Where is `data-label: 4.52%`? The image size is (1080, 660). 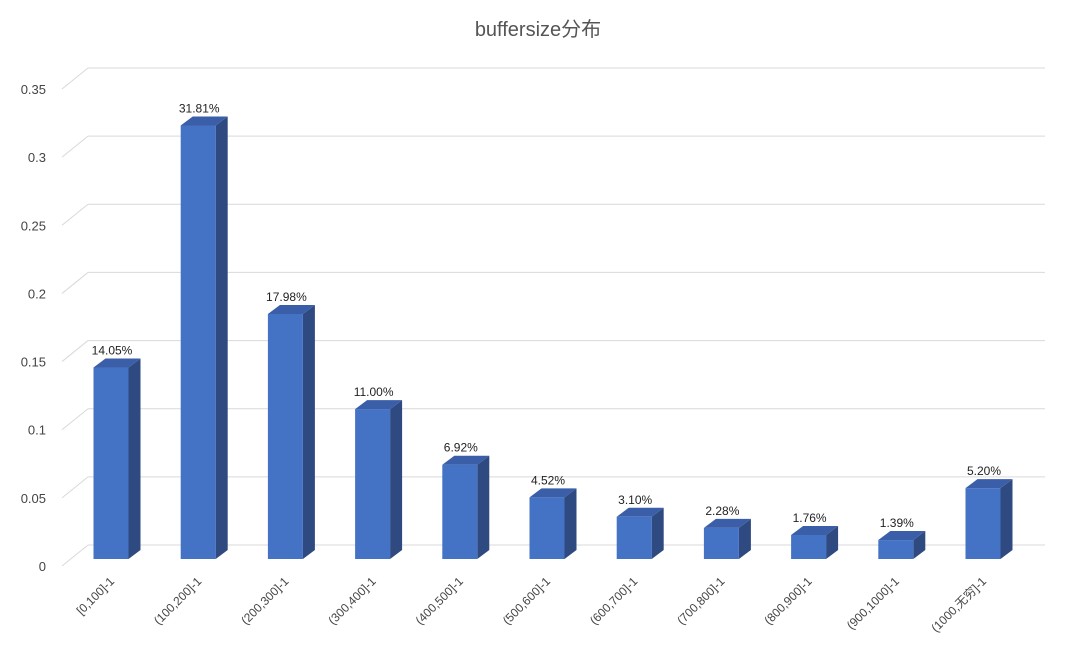
data-label: 4.52% is located at coordinates (548, 480).